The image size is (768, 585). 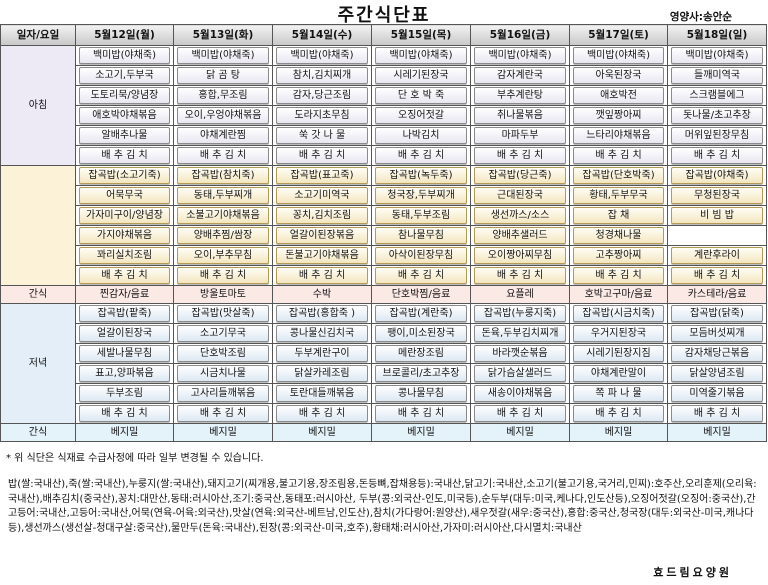 I want to click on menu-cell: 취나물볶음, so click(x=520, y=115).